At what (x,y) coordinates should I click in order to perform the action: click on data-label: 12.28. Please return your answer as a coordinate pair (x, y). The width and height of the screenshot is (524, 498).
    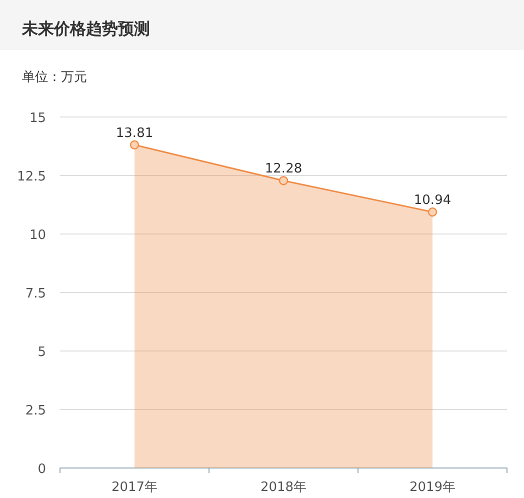
    Looking at the image, I should click on (283, 169).